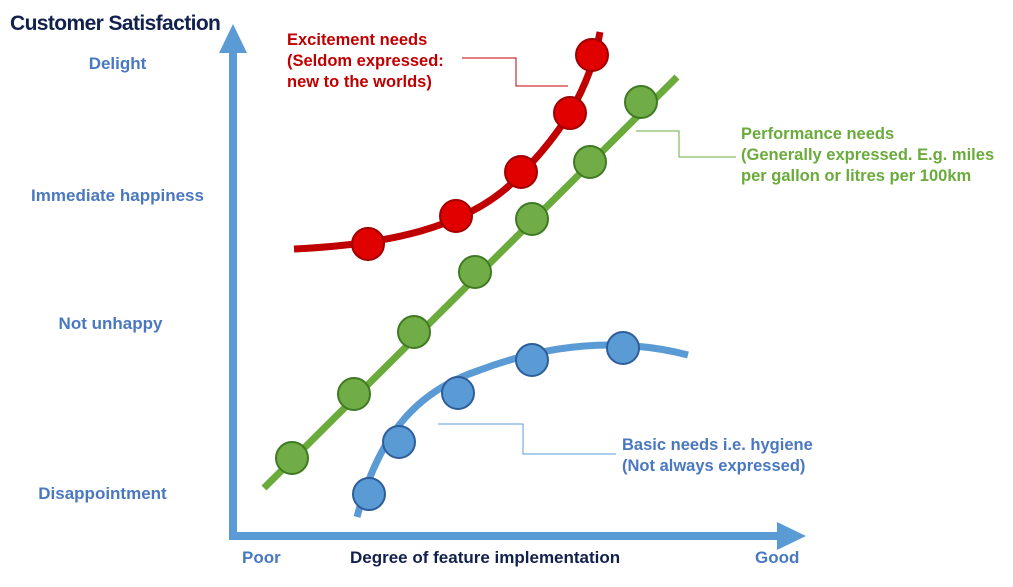  Describe the element at coordinates (110, 323) in the screenshot. I see `level-not-unhappy: Not unhappy` at that location.